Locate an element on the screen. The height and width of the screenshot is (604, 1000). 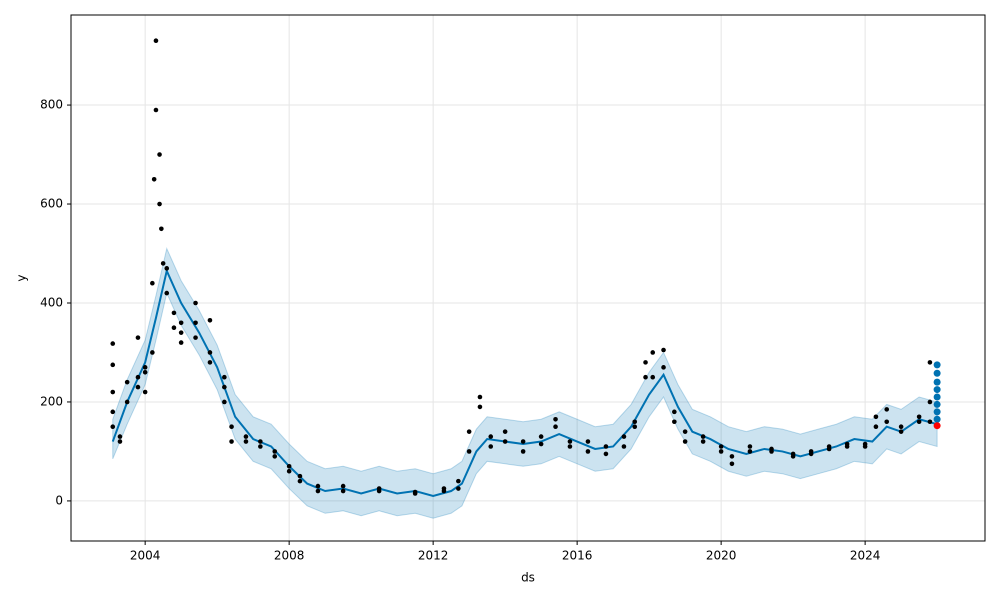
x-tick-label: 2016 is located at coordinates (577, 556).